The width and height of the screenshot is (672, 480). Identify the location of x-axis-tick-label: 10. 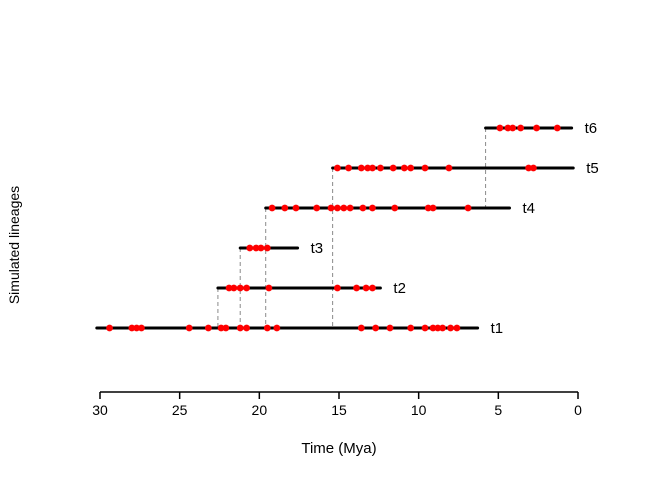
(419, 410).